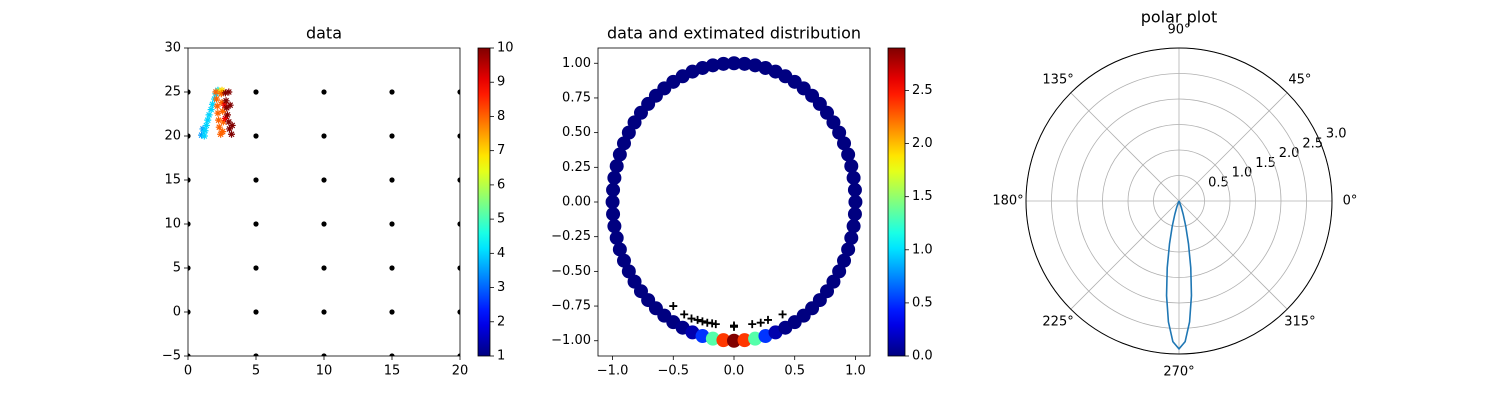 The width and height of the screenshot is (1500, 400). What do you see at coordinates (505, 48) in the screenshot?
I see `colorbar-tick-label: 10` at bounding box center [505, 48].